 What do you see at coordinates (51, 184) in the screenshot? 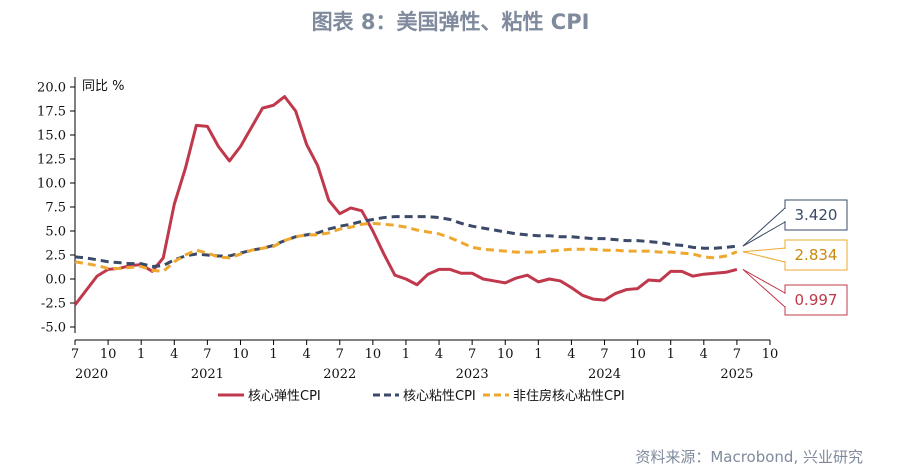
I see `y-tick-label: 10.0` at bounding box center [51, 184].